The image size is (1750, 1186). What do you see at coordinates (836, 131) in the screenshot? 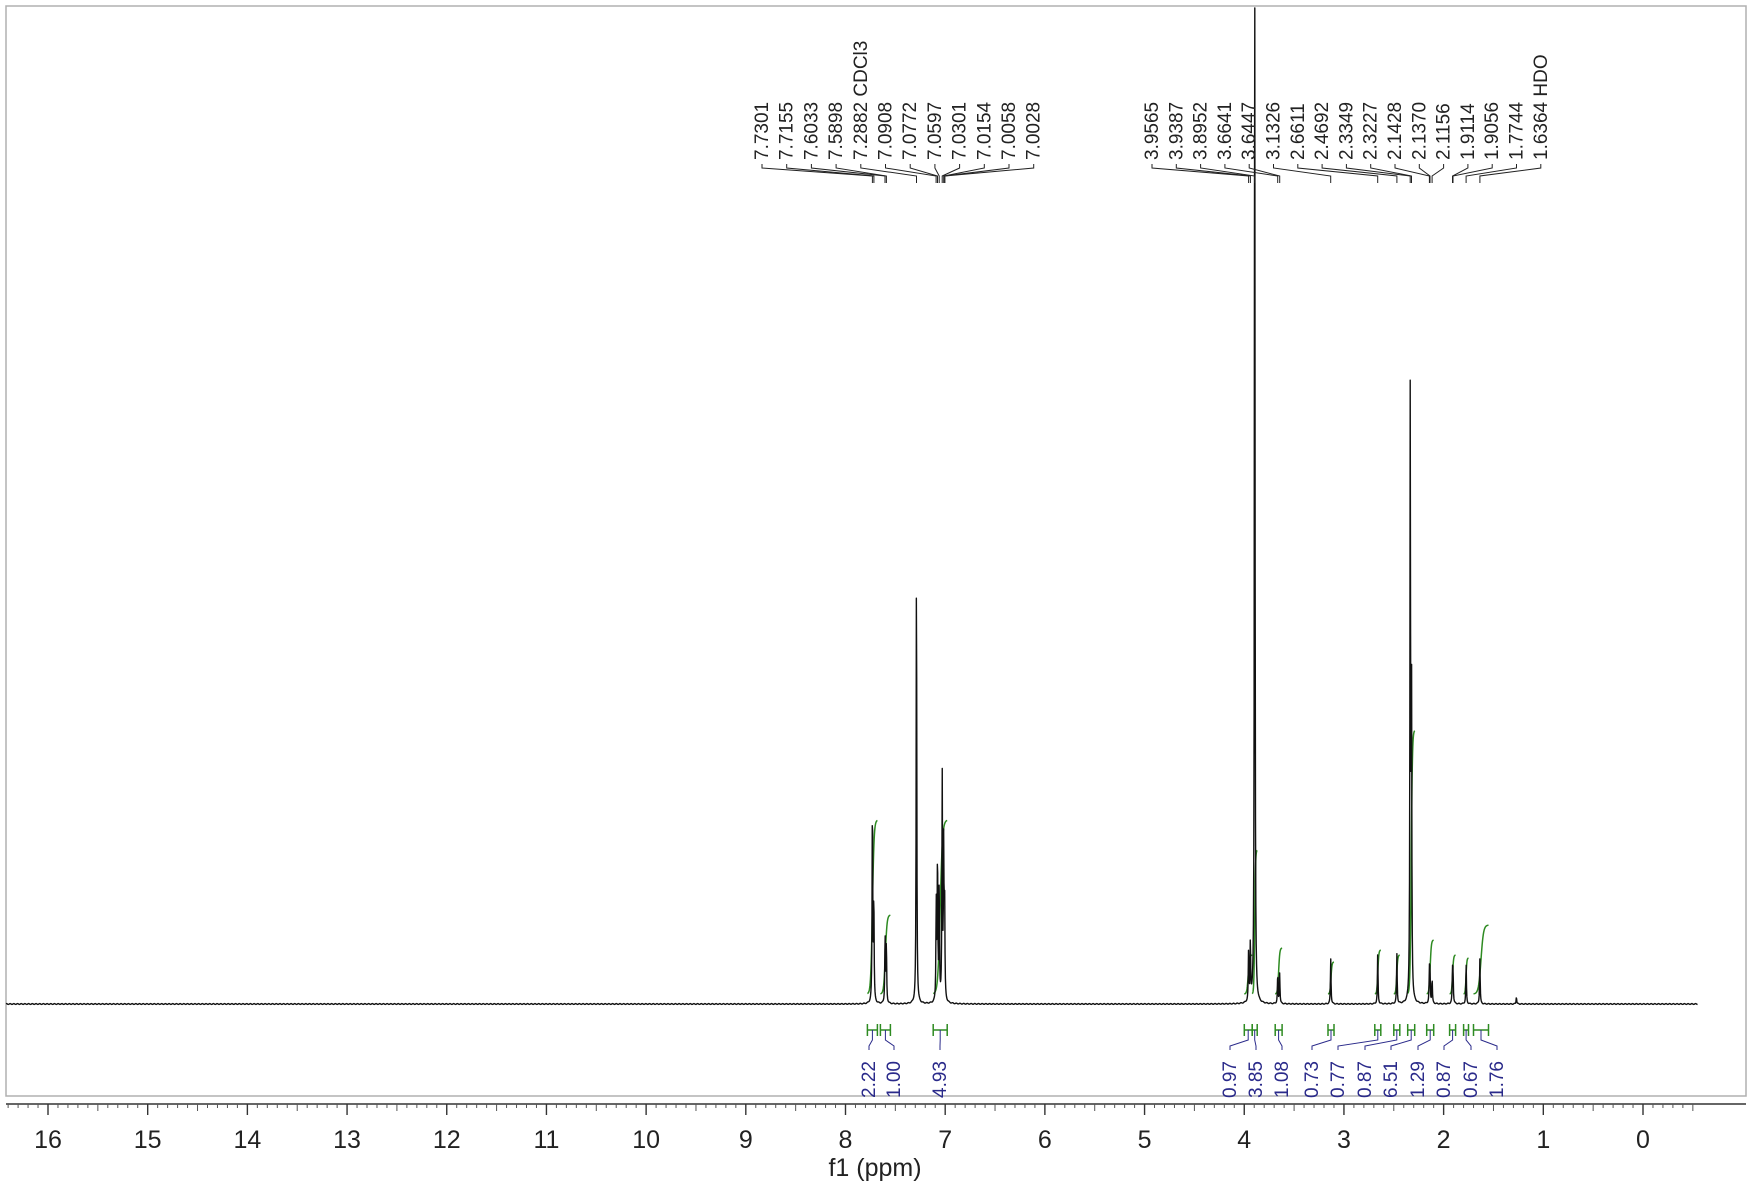
I see `peak-label: 7.5898` at bounding box center [836, 131].